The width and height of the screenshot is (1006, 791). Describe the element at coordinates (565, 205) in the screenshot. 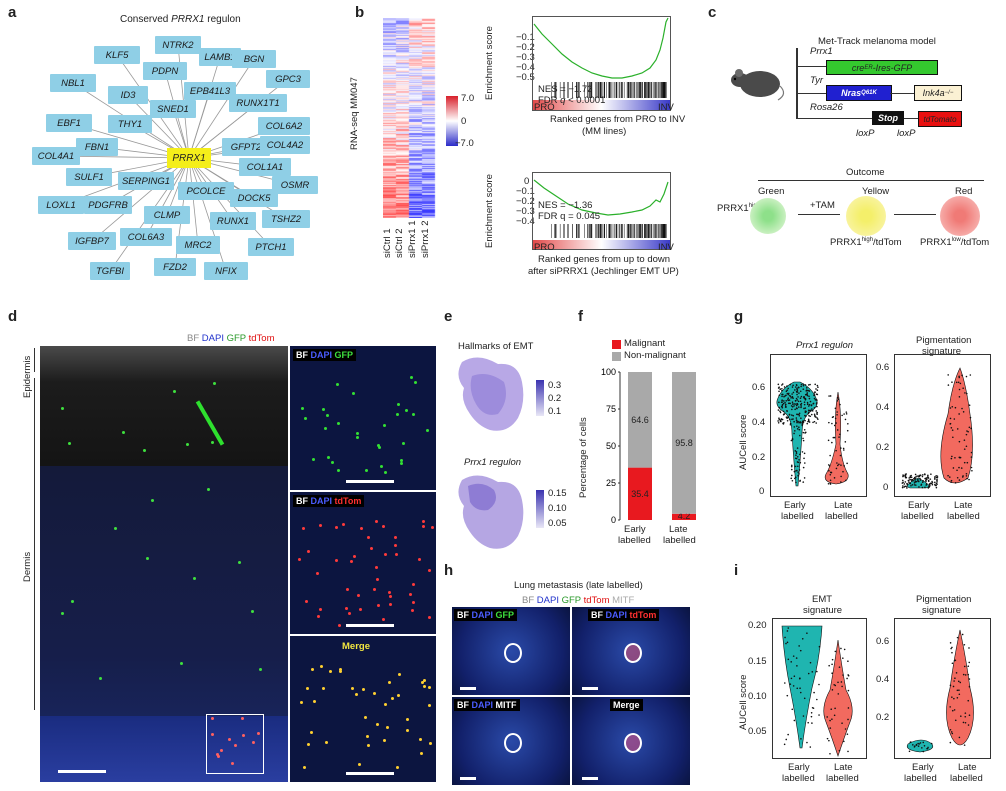

I see `gsea2-nes: NES = −1.36` at that location.